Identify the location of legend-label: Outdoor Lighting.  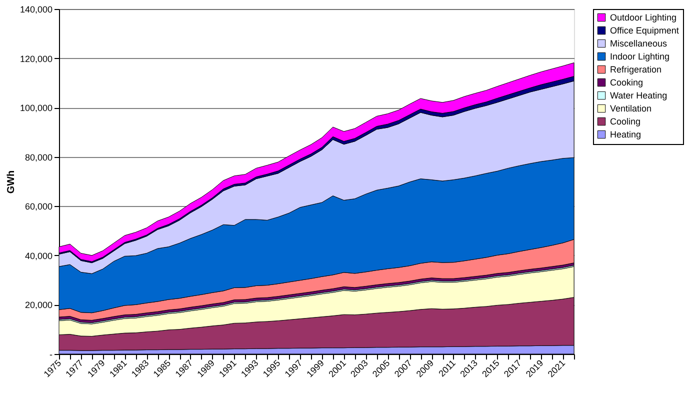
(643, 17).